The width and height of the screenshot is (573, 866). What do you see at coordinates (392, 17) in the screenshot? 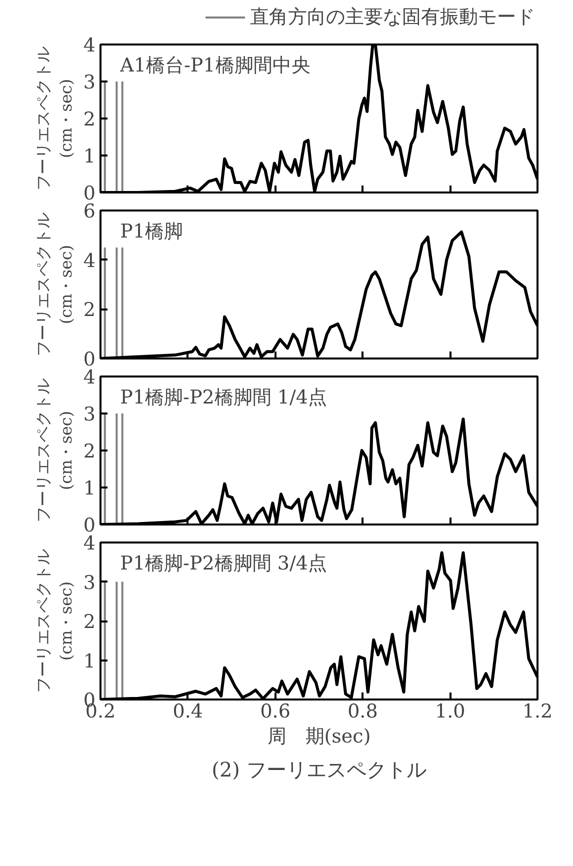
I see `legend-label: 直角方向の主要な固有振動モード` at bounding box center [392, 17].